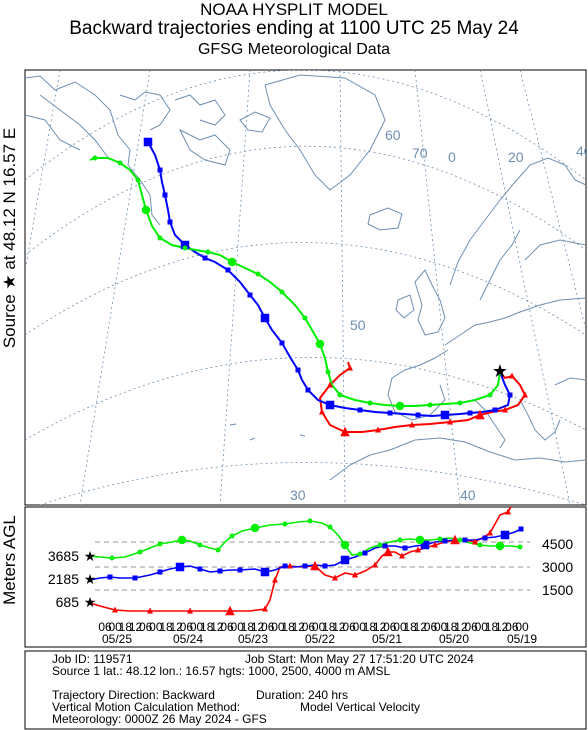  What do you see at coordinates (63, 556) in the screenshot?
I see `source-height-label: 3685` at bounding box center [63, 556].